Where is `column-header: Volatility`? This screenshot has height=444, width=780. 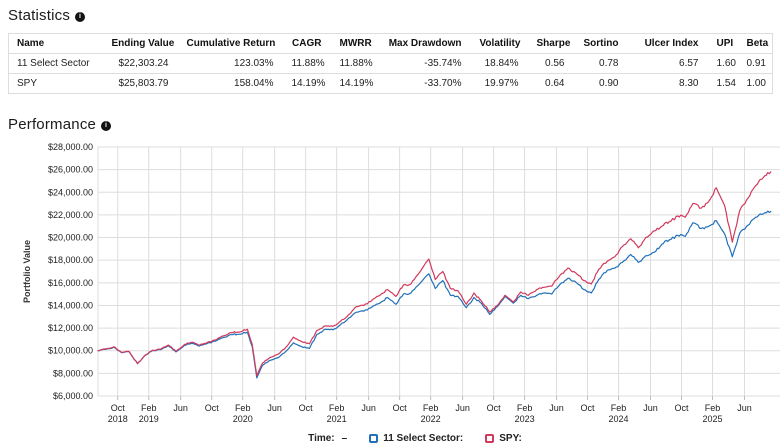
column-header: Volatility is located at coordinates (500, 43).